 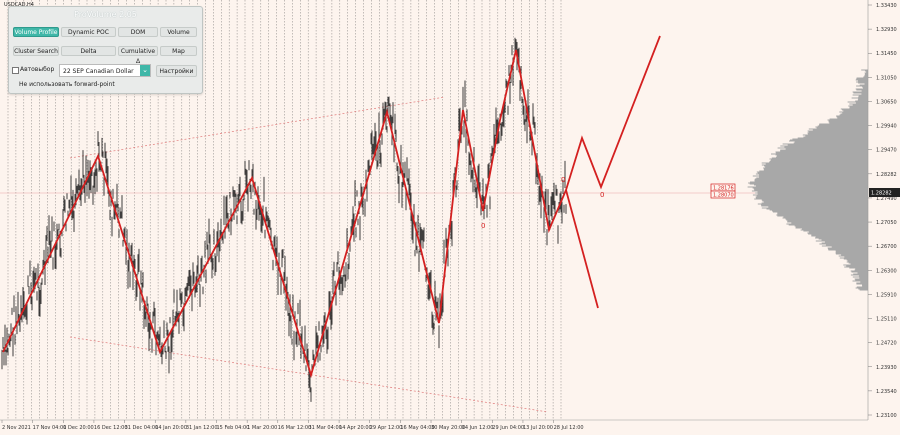 What do you see at coordinates (886, 6) in the screenshot?
I see `price-tick-label: 1.33430` at bounding box center [886, 6].